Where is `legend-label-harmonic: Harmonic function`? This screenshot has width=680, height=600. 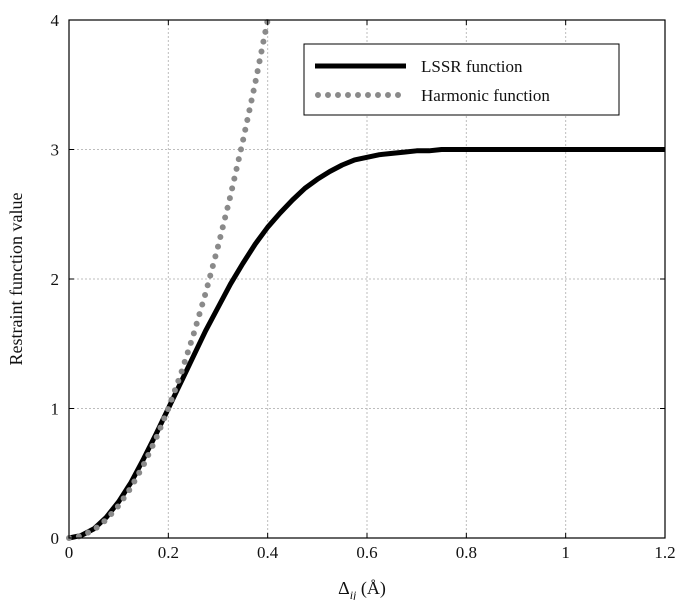 legend-label-harmonic: Harmonic function is located at coordinates (485, 95).